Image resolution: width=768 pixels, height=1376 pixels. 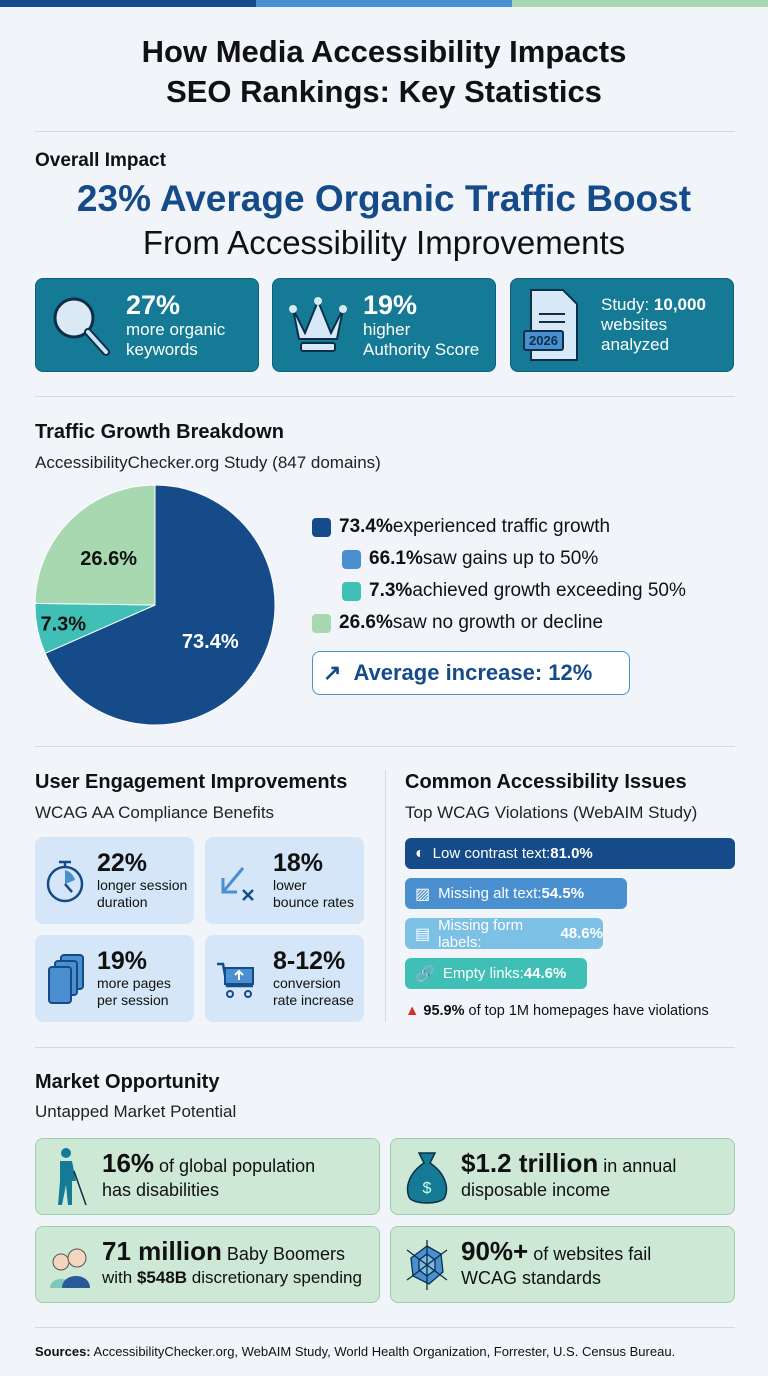 I want to click on image-icon: ▨, so click(x=423, y=894).